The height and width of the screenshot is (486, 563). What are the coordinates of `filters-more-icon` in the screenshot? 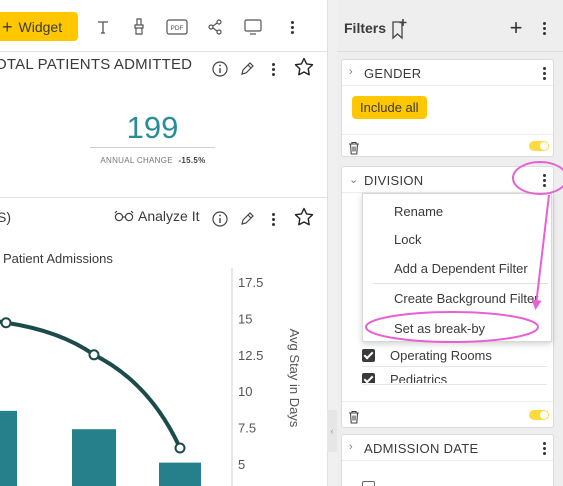 It's located at (544, 28).